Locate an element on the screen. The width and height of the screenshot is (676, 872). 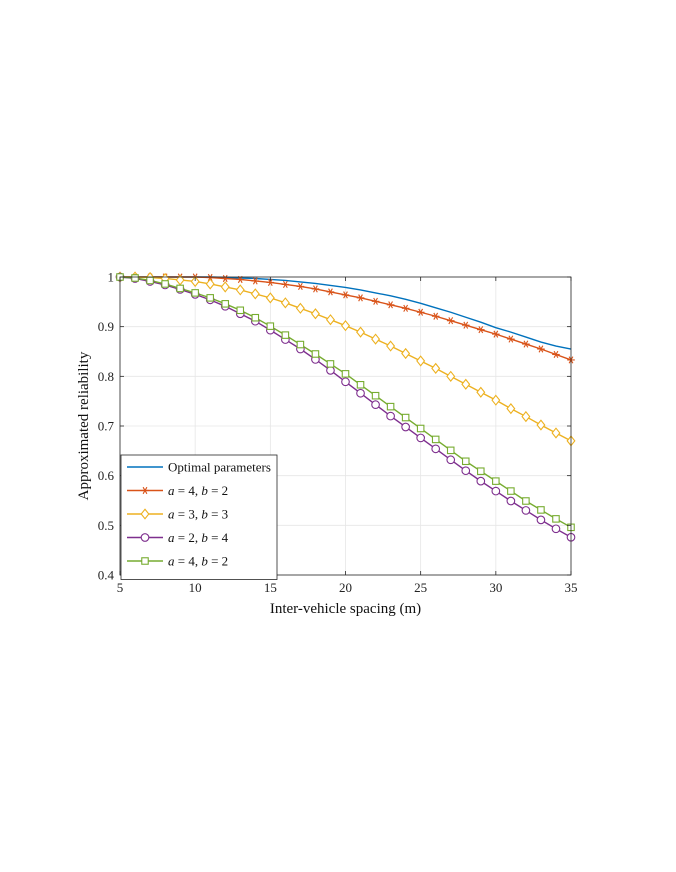
x-tick-label: 30 is located at coordinates (495, 587).